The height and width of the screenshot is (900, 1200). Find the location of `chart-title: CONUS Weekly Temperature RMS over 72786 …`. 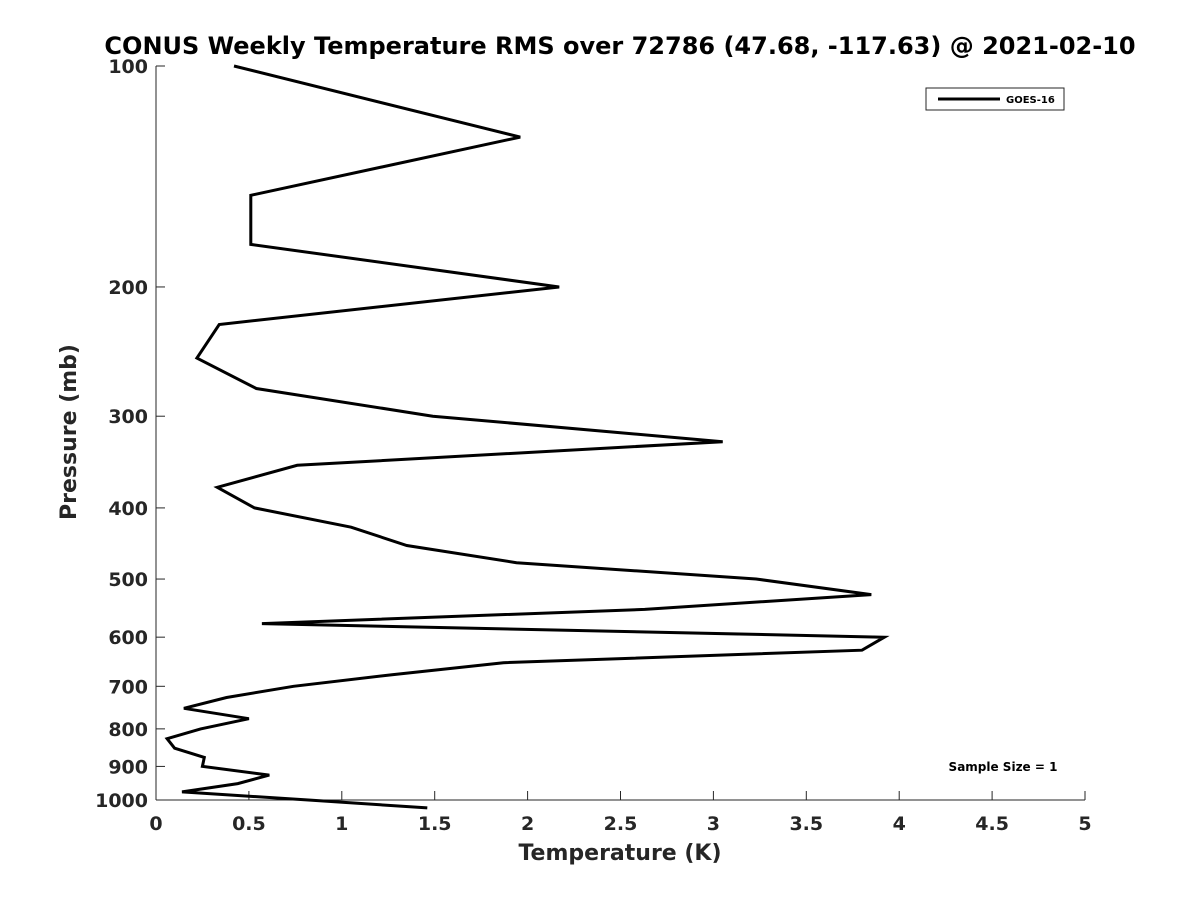

chart-title: CONUS Weekly Temperature RMS over 72786 … is located at coordinates (619, 46).